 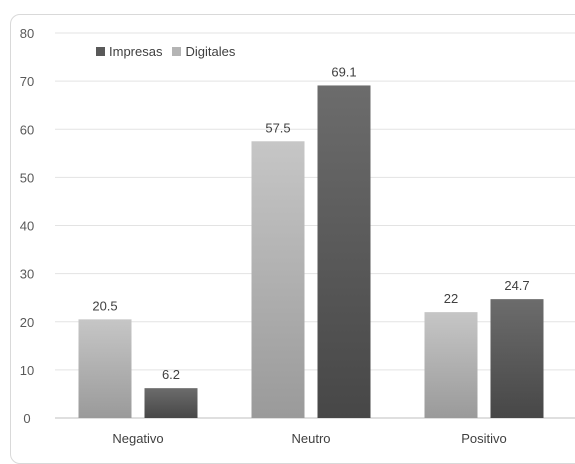 I want to click on y-tick-label: 60, so click(x=27, y=129).